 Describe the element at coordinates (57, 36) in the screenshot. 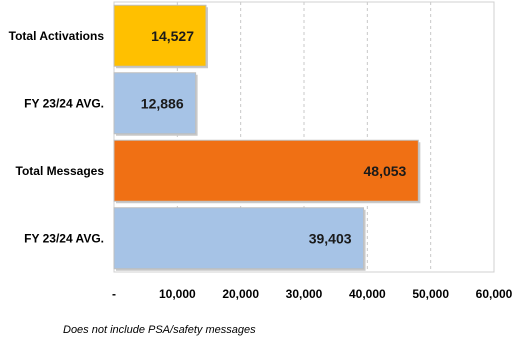

I see `category-label: Total Activations` at that location.